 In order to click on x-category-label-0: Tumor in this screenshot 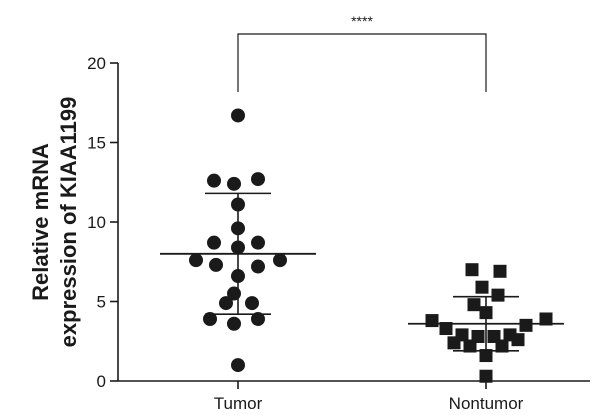, I will do `click(238, 403)`.